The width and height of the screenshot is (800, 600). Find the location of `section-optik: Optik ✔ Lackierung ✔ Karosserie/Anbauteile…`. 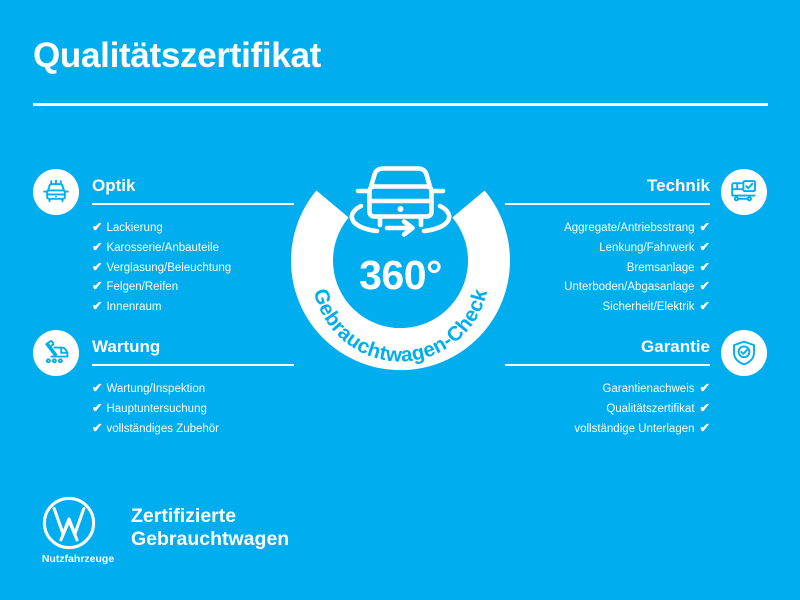

section-optik: Optik ✔ Lackierung ✔ Karosserie/Anbauteile… is located at coordinates (193, 246).